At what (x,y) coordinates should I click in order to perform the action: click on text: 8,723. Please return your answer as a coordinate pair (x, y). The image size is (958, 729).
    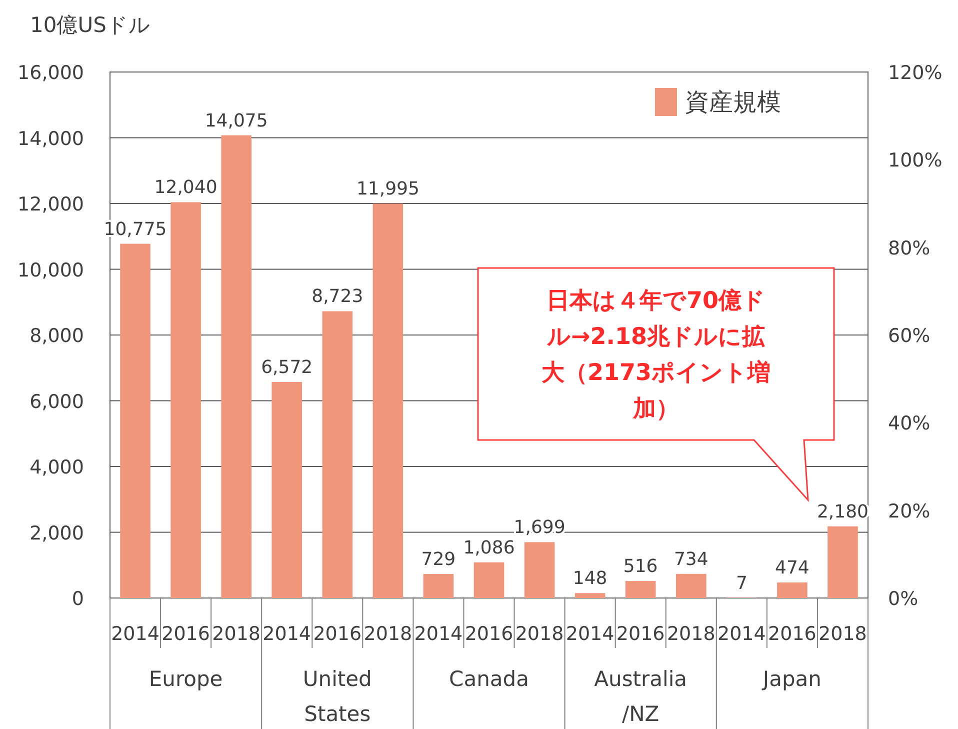
    Looking at the image, I should click on (338, 297).